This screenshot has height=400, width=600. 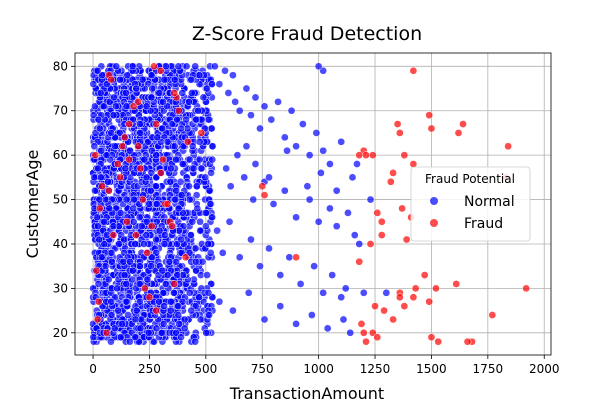 I want to click on x-tick-label: 250, so click(x=149, y=369).